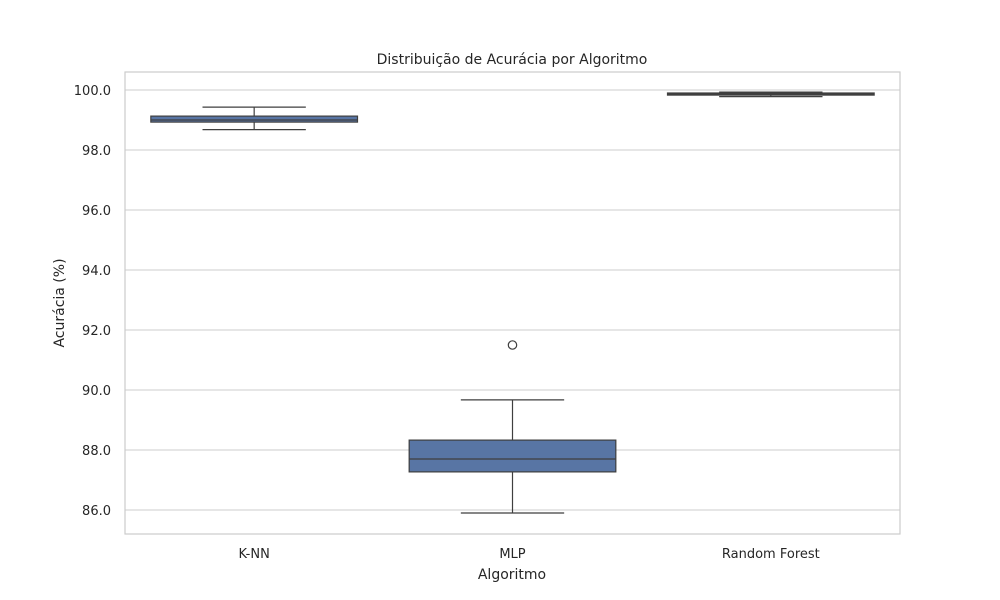  I want to click on y-tick-label: 90.0, so click(96, 391).